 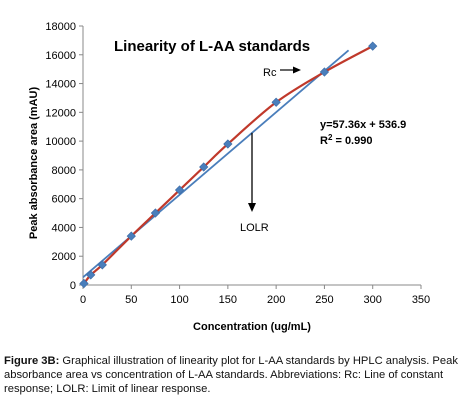 I want to click on r-squared-value: = 0.990, so click(x=352, y=141).